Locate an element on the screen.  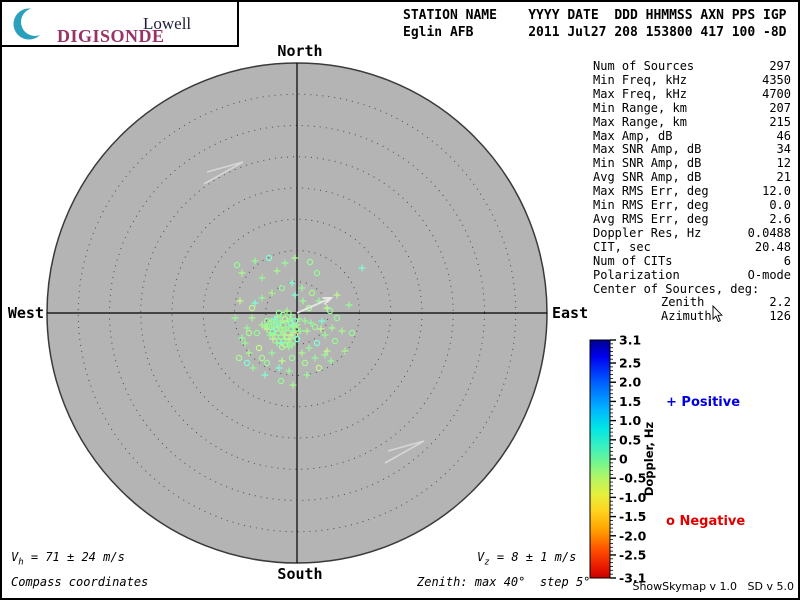
stats-row: Min Freq, kHz 4350 is located at coordinates (692, 80).